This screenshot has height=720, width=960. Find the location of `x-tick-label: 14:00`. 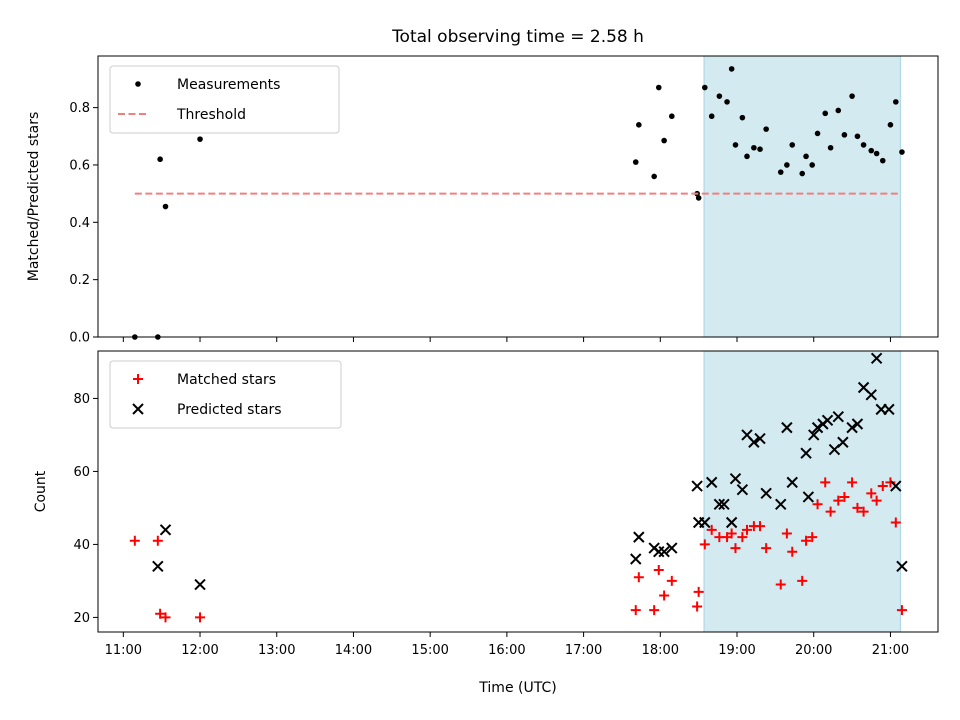

x-tick-label: 14:00 is located at coordinates (353, 650).